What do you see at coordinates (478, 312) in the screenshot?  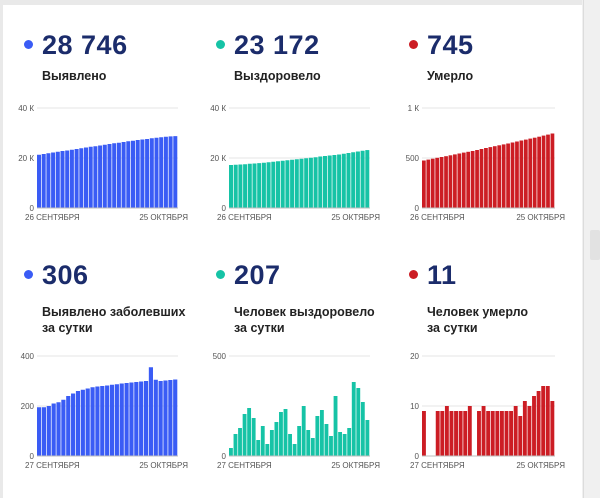 I see `stat-label-daily-deaths-line1: Человек умерло` at bounding box center [478, 312].